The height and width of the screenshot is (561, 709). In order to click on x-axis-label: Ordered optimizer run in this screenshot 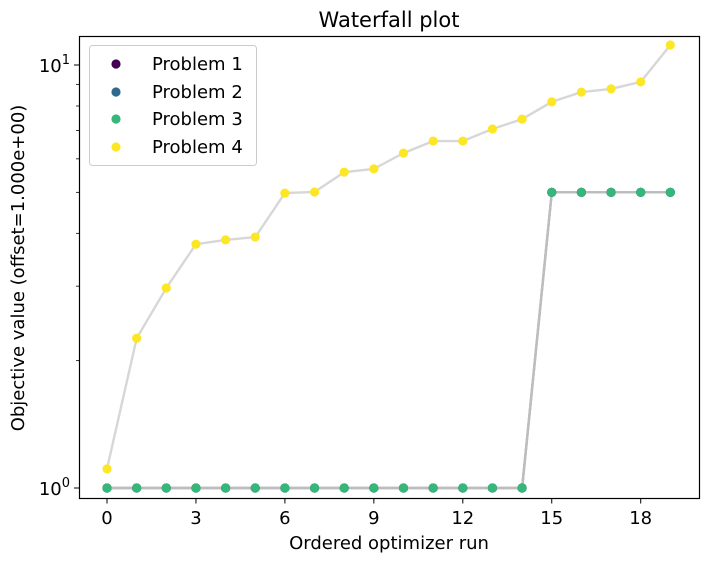, I will do `click(389, 543)`.